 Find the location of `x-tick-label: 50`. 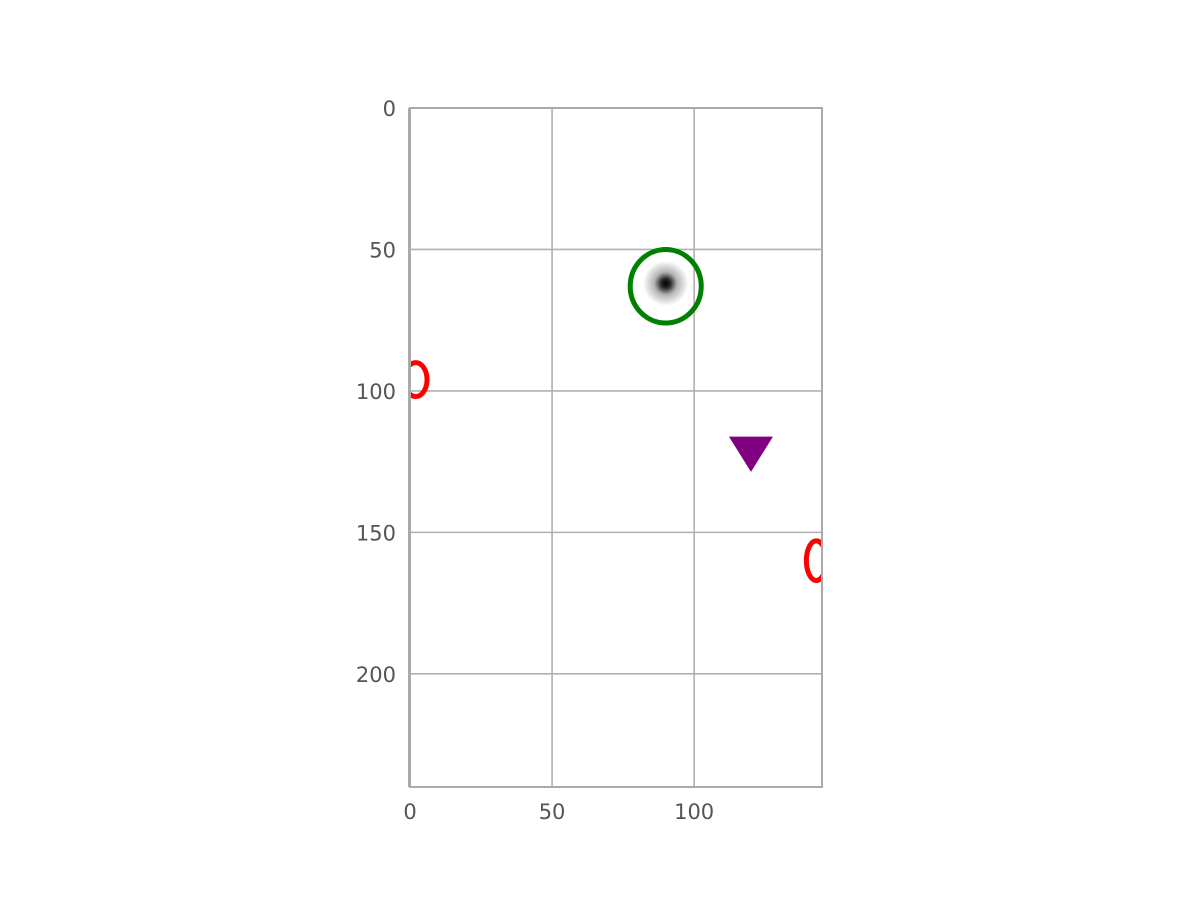

x-tick-label: 50 is located at coordinates (552, 812).